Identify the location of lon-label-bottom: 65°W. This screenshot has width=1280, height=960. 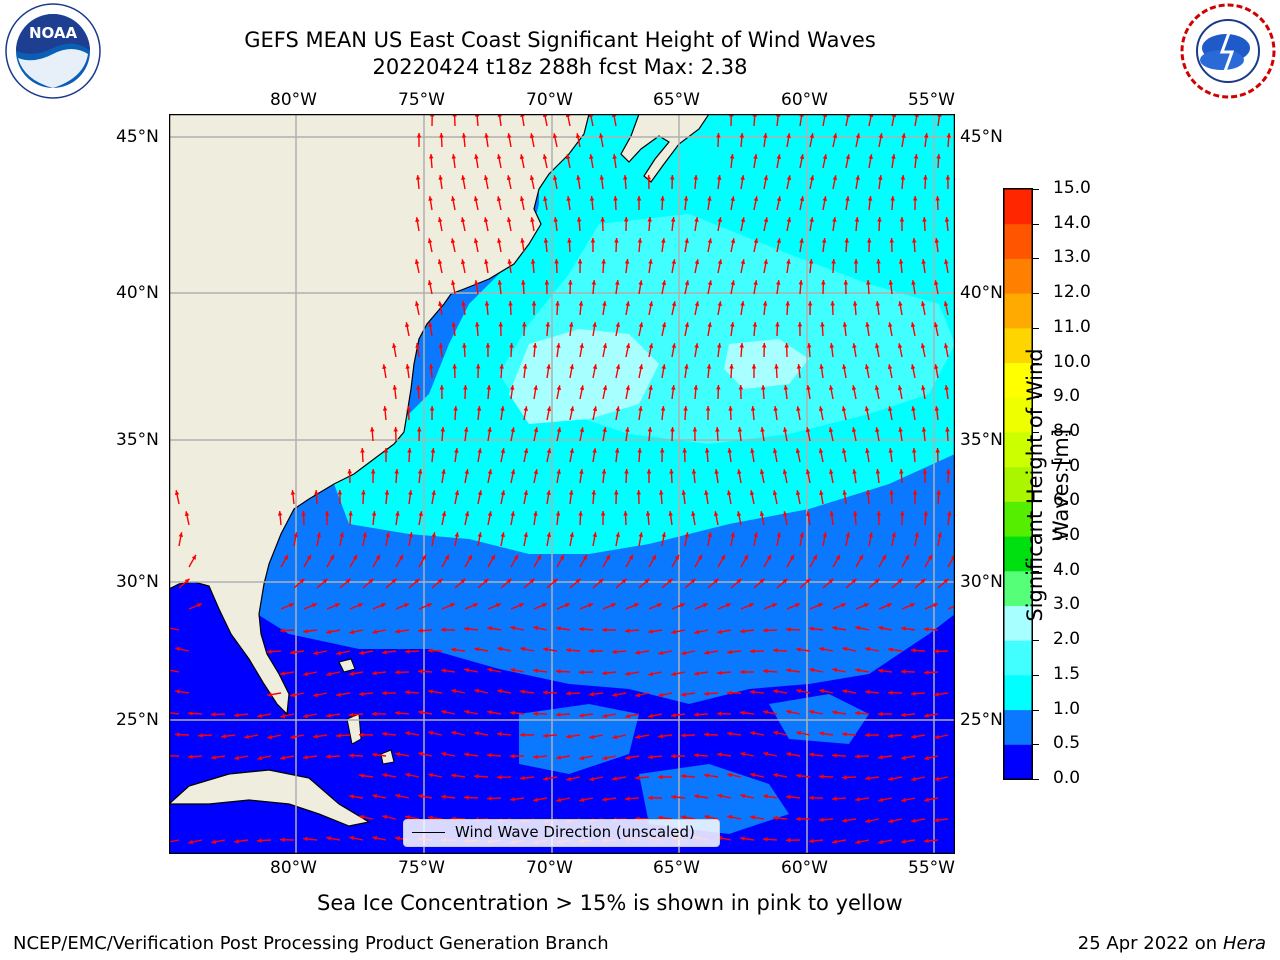
(676, 868).